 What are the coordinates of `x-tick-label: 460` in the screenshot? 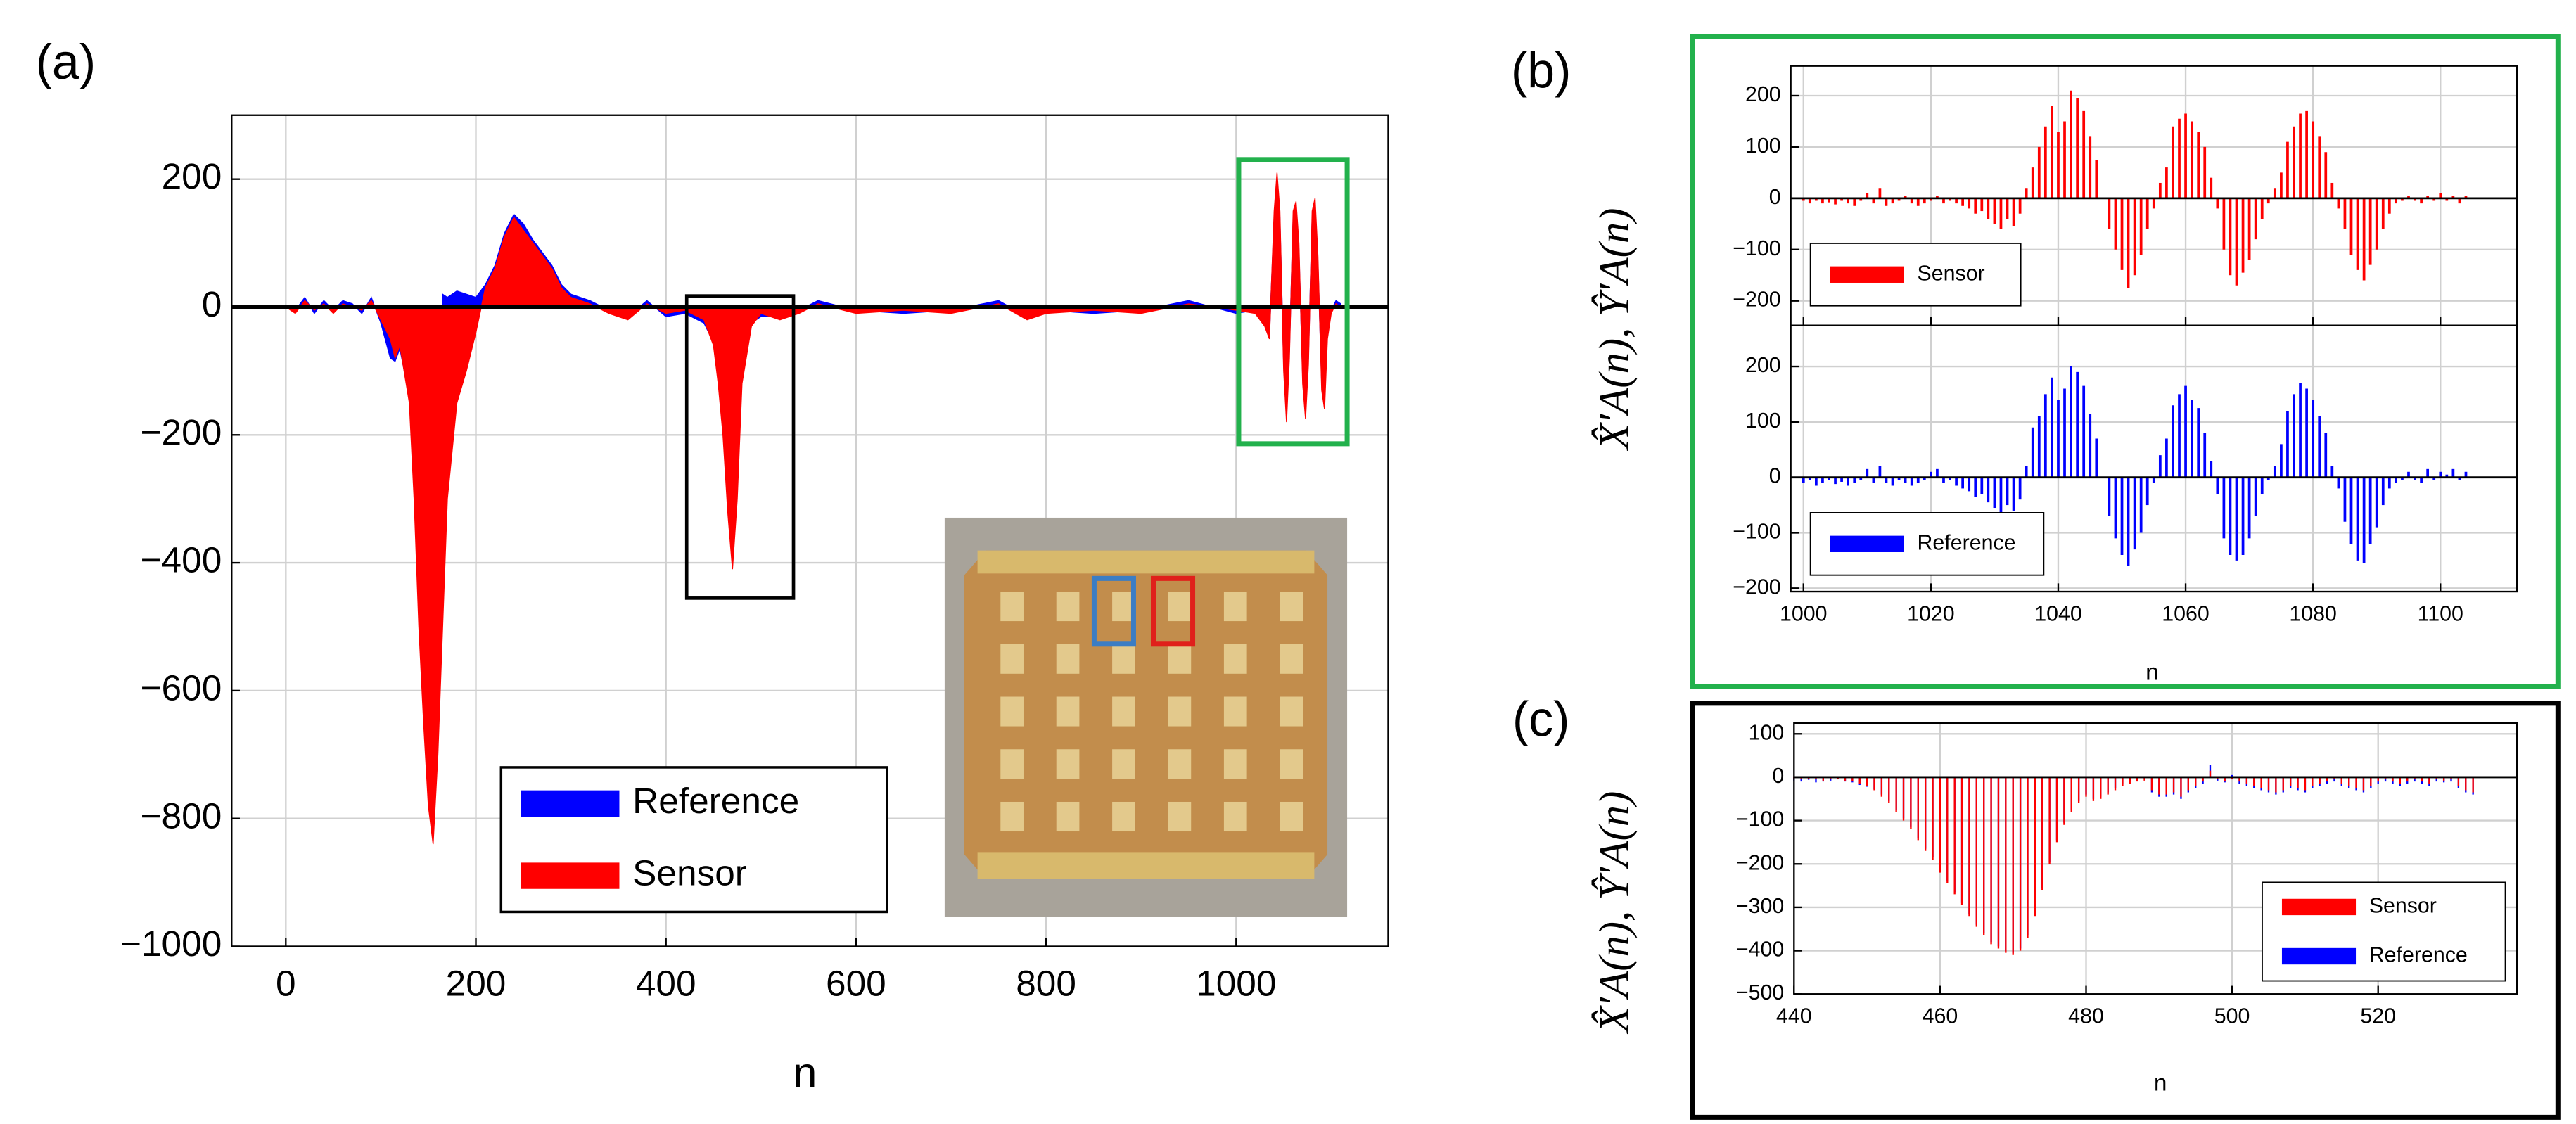 It's located at (1940, 1016).